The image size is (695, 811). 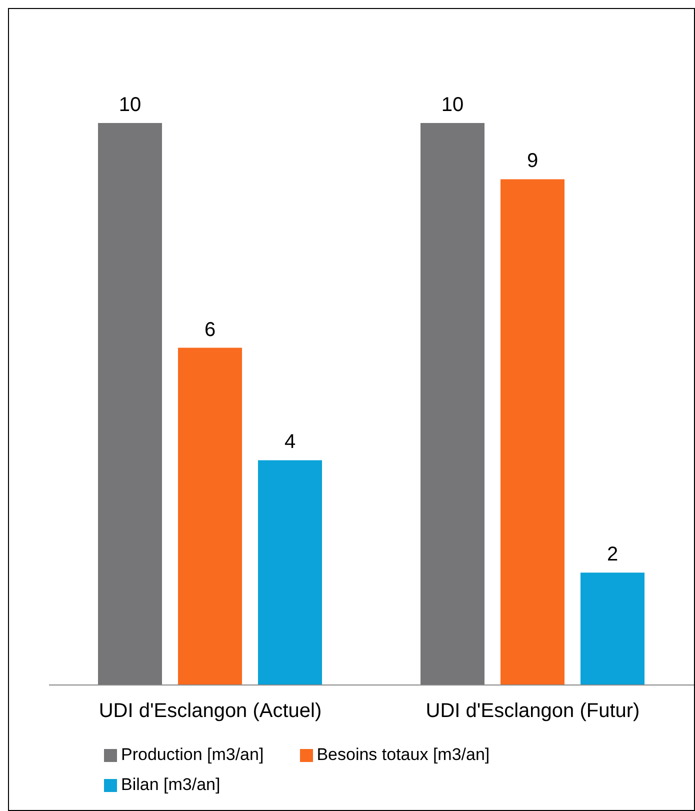 What do you see at coordinates (170, 784) in the screenshot?
I see `legend-label: Bilan [m3/an]` at bounding box center [170, 784].